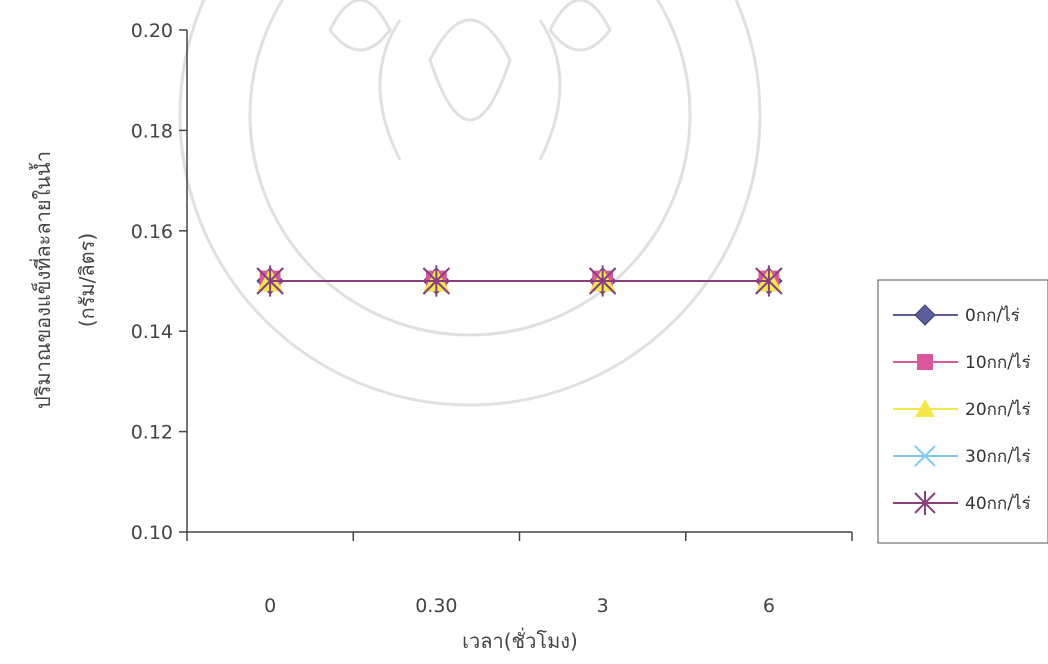  What do you see at coordinates (270, 606) in the screenshot?
I see `x-tick-label: 0` at bounding box center [270, 606].